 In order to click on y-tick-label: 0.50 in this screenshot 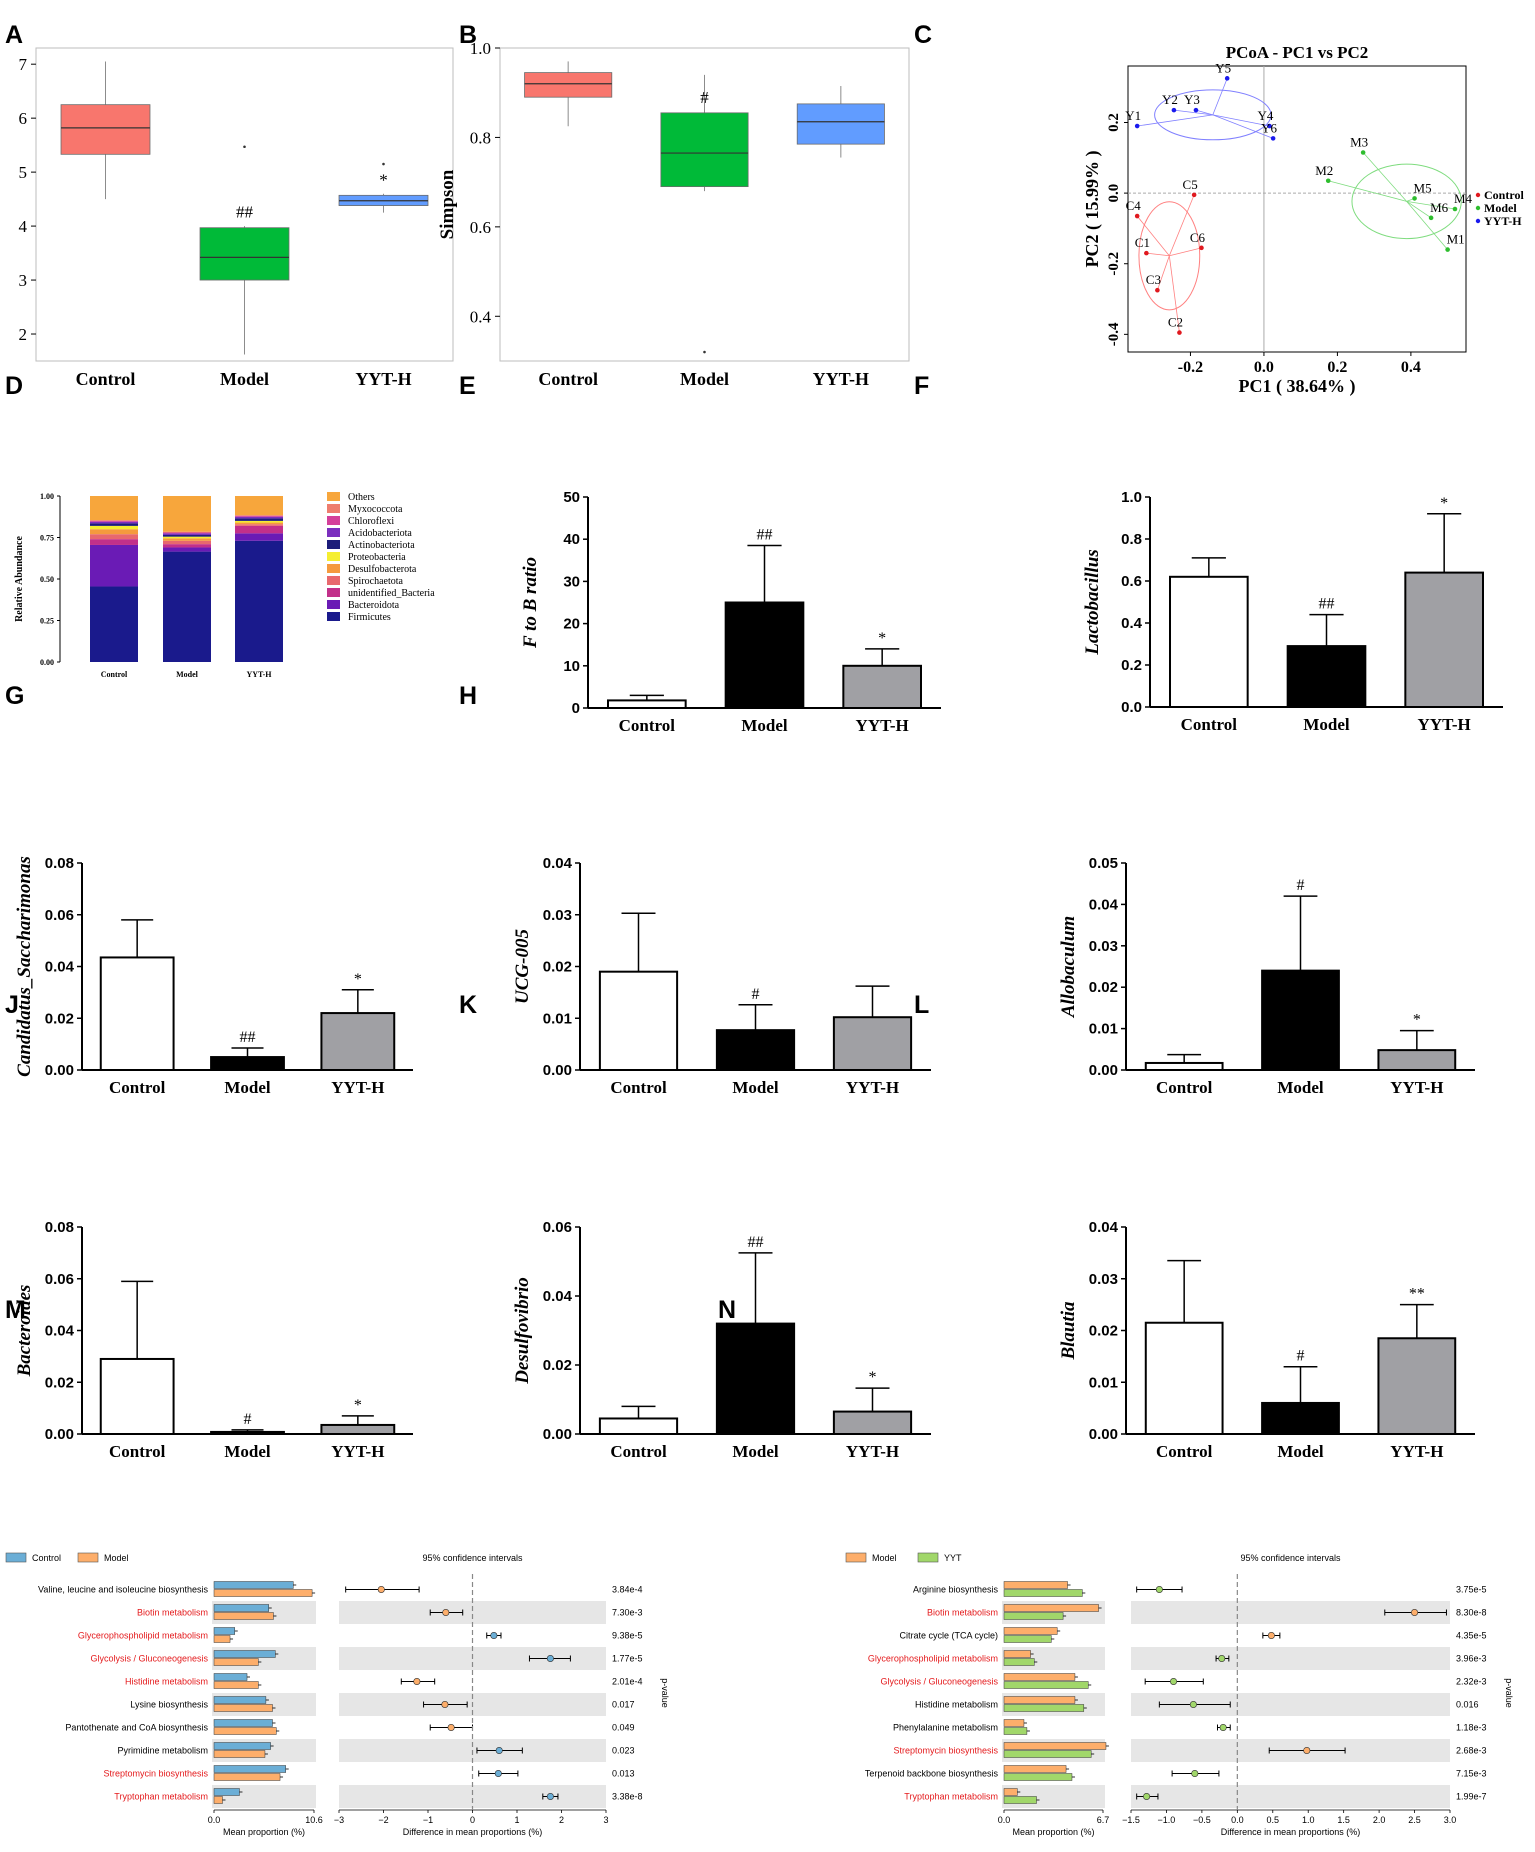, I will do `click(47, 579)`.